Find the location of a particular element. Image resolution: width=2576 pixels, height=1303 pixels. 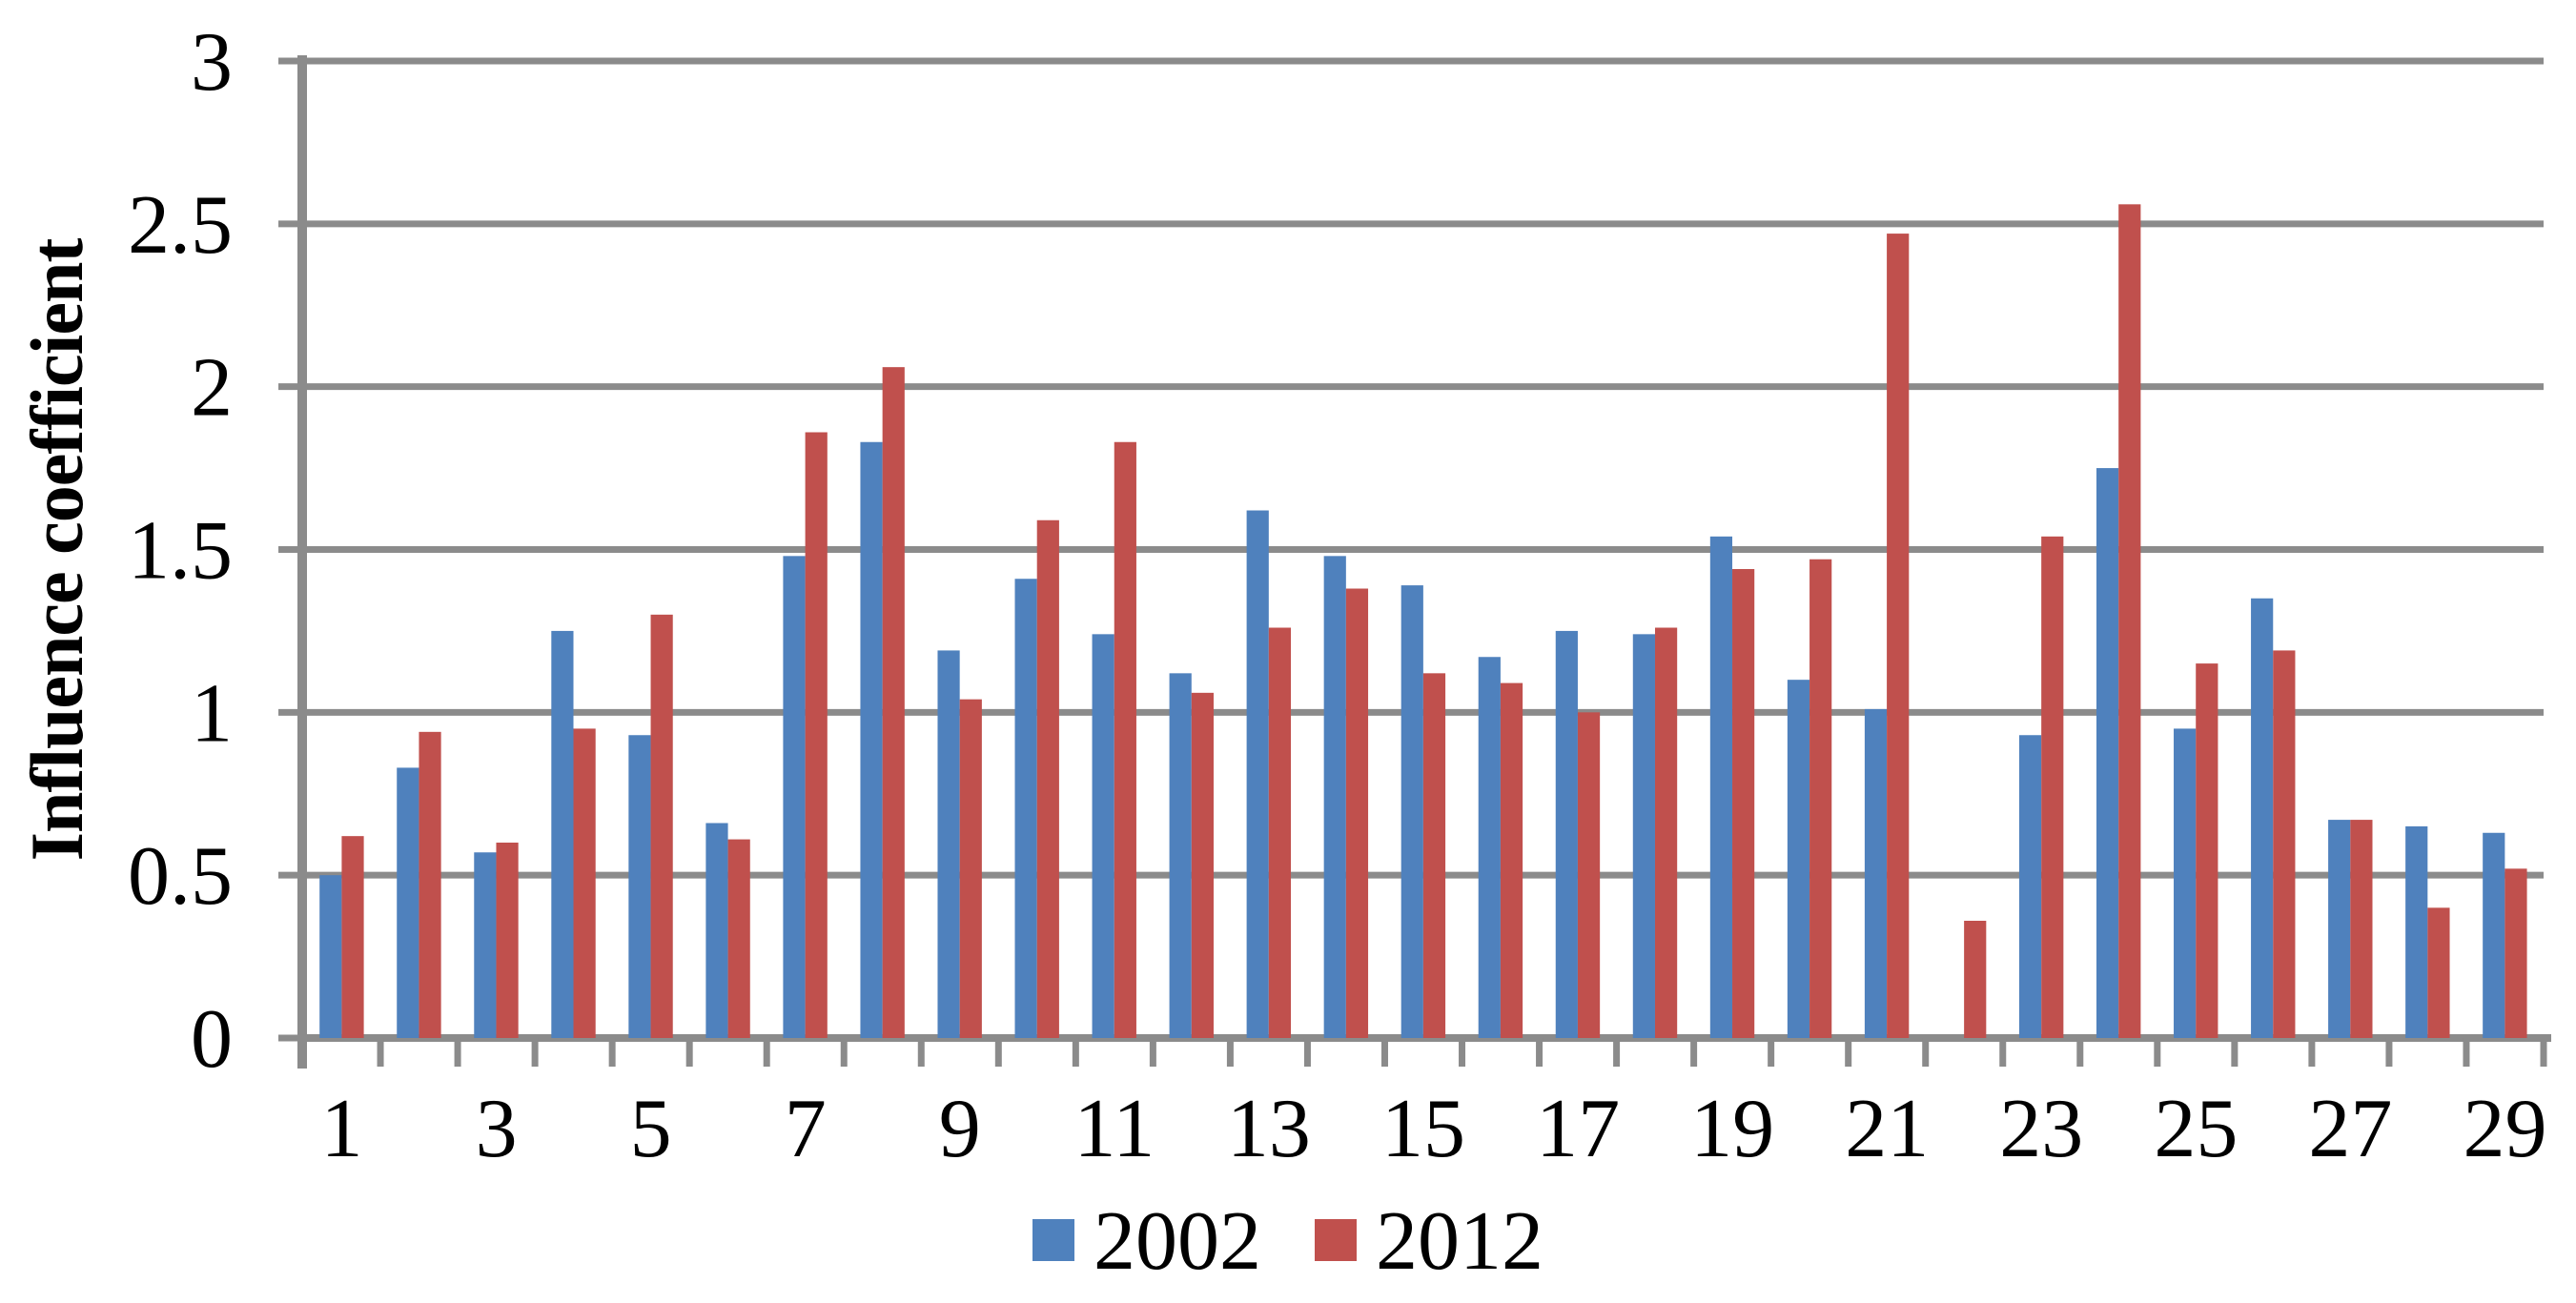

x-tick-label-27: 27 is located at coordinates (2350, 1129).